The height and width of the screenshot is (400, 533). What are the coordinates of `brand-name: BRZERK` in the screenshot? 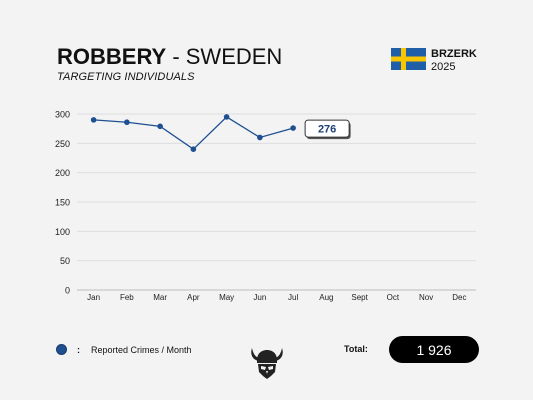 It's located at (454, 54).